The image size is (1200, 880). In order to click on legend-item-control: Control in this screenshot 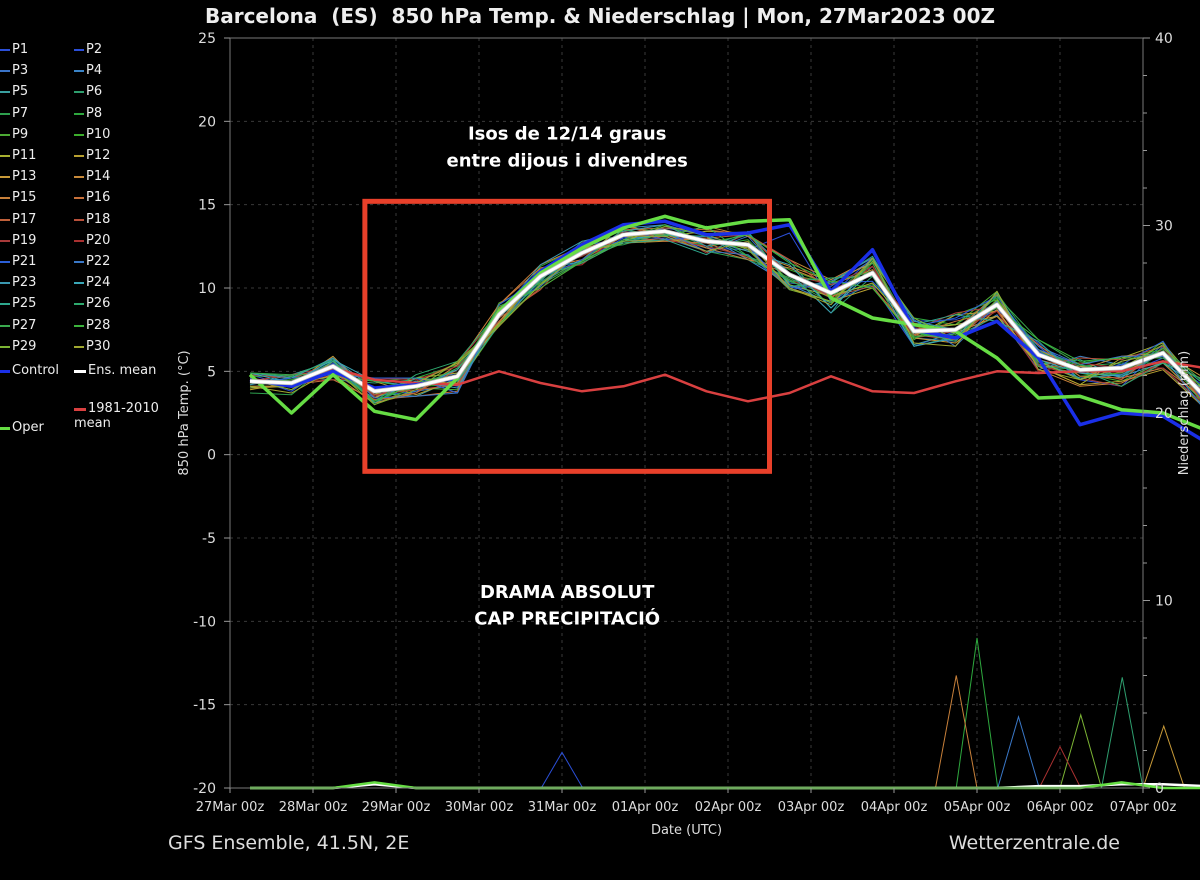, I will do `click(29, 371)`.